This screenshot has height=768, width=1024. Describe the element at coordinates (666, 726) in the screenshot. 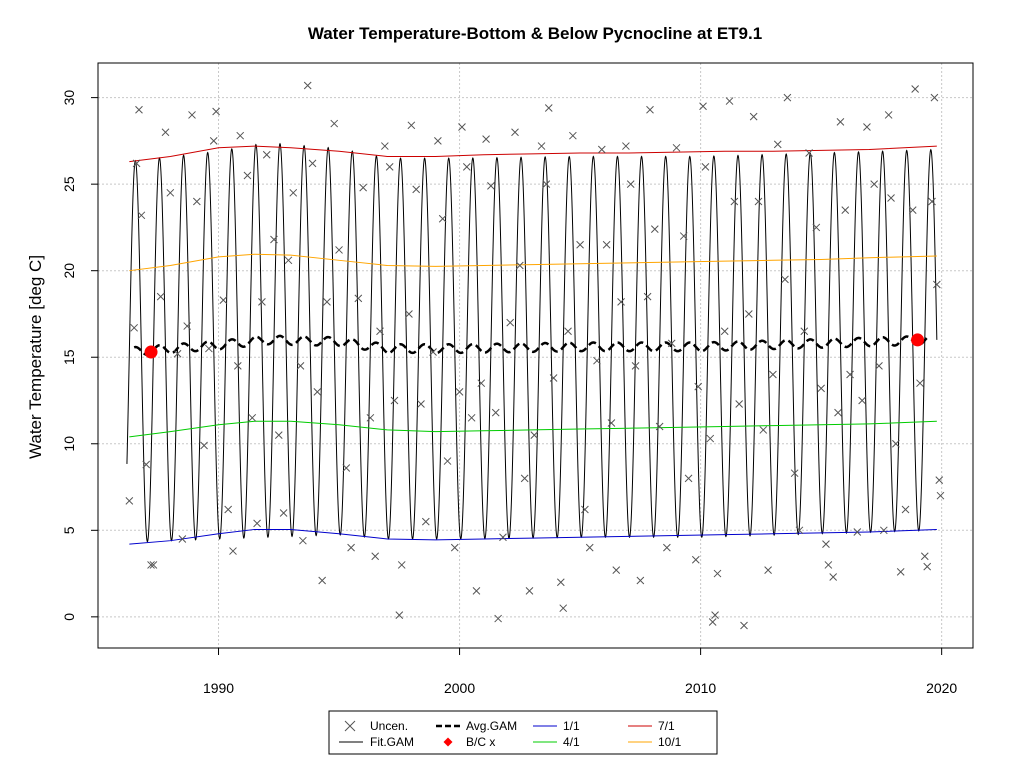

I see `legend-label-7-1: 7/1` at that location.